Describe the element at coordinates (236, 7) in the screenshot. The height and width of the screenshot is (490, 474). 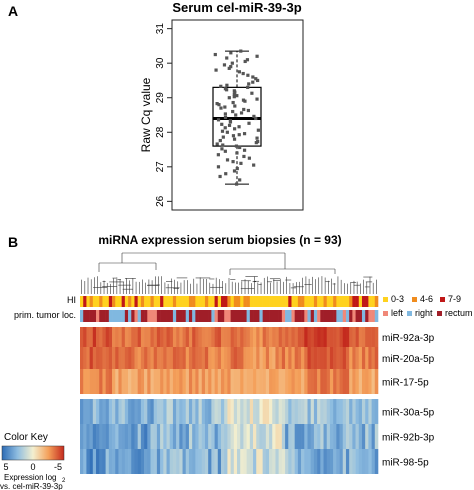
I see `boxplot-title: Serum cel-miR-39-3p` at that location.